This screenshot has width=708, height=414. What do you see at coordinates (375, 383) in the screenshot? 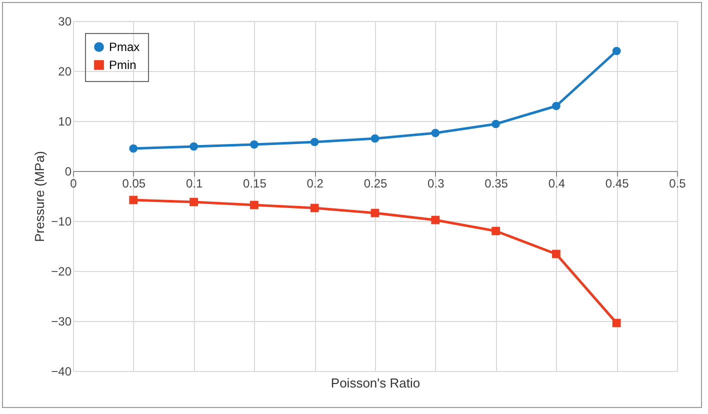
I see `x-axis-title: Poisson's Ratio` at bounding box center [375, 383].